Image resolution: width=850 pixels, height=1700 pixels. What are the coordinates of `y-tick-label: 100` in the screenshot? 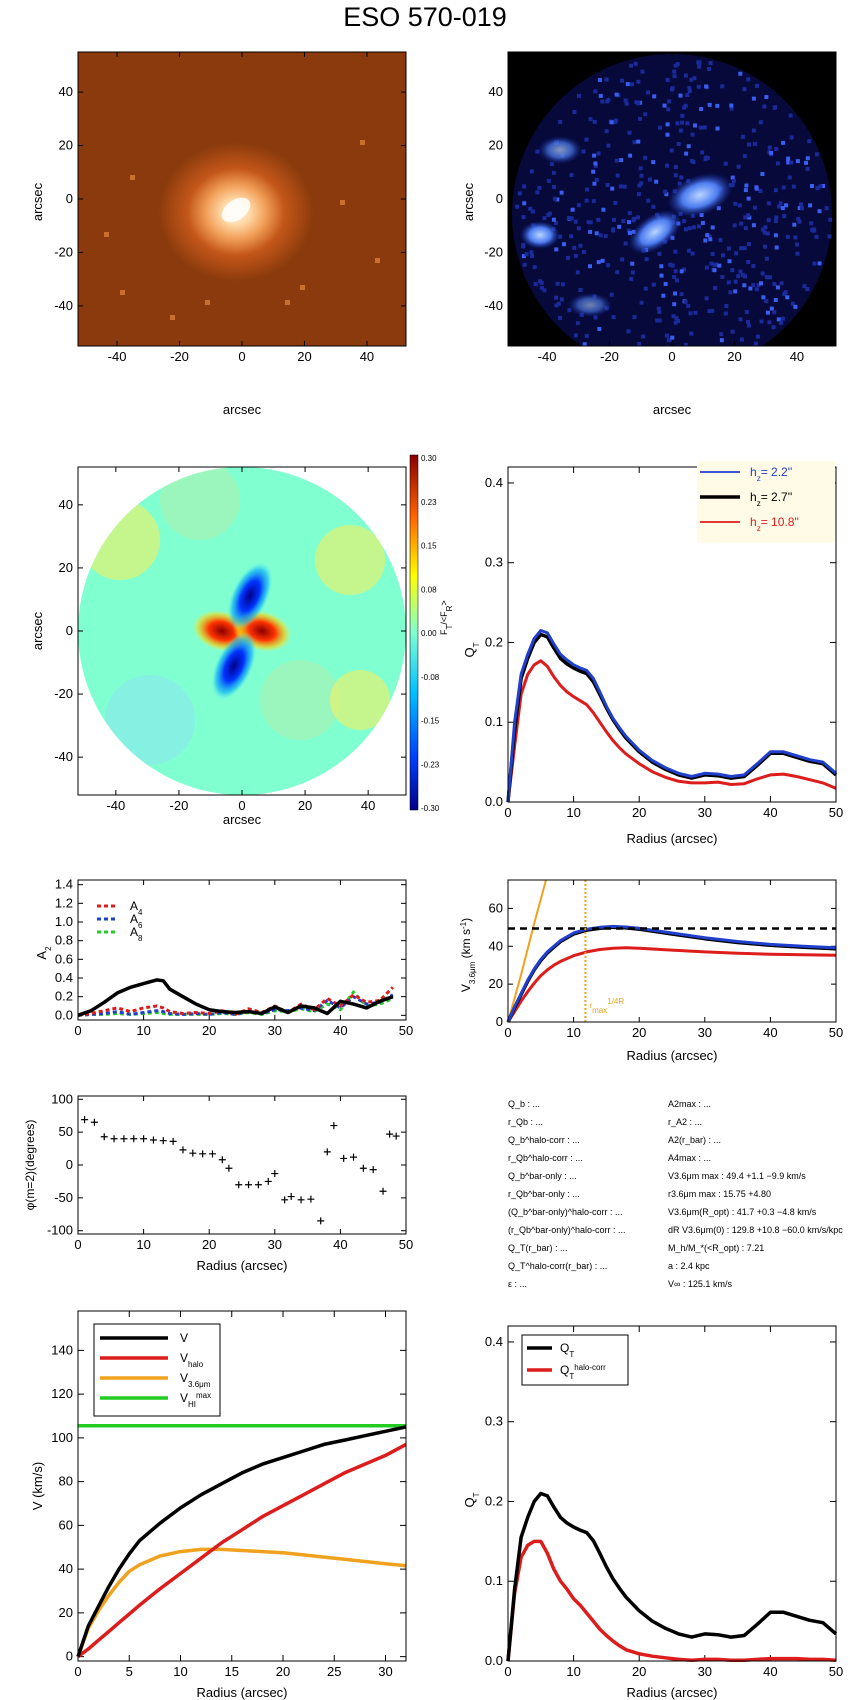 It's located at (62, 1098).